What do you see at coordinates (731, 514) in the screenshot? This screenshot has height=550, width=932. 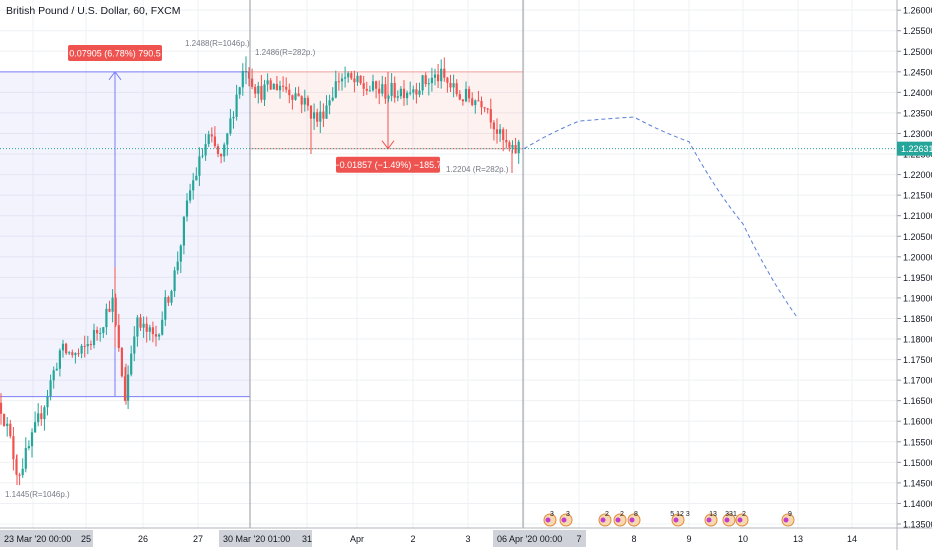 I see `event-marker-count: 331` at bounding box center [731, 514].